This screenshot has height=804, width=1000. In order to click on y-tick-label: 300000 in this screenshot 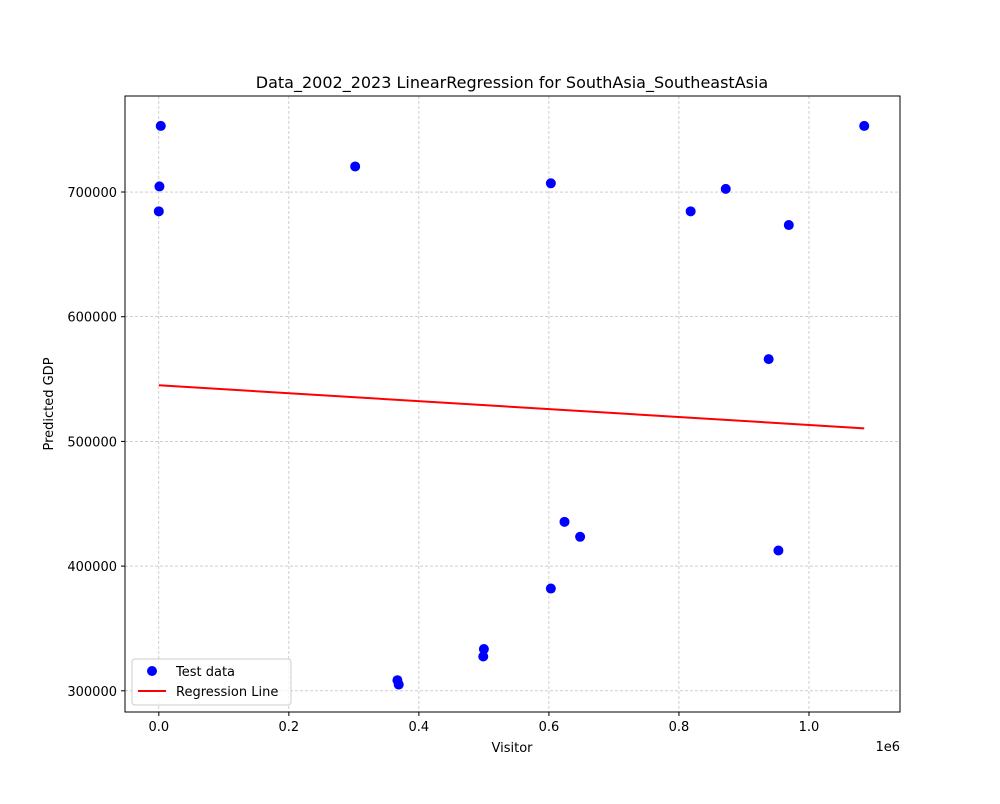, I will do `click(92, 692)`.